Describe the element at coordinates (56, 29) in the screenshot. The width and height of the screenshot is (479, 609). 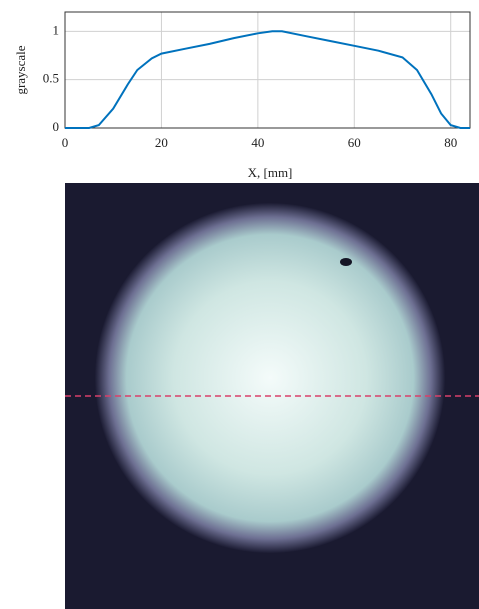
I see `y-tick-label: 1` at that location.